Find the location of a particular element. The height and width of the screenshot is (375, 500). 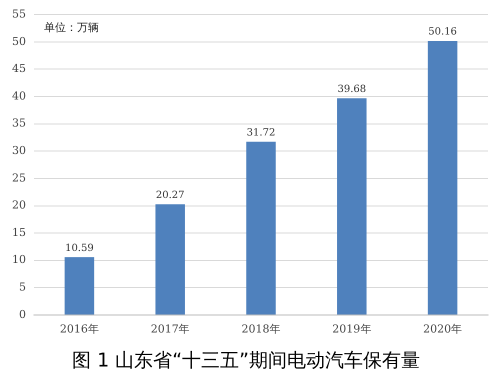

y-tick-label: 15 is located at coordinates (19, 232).